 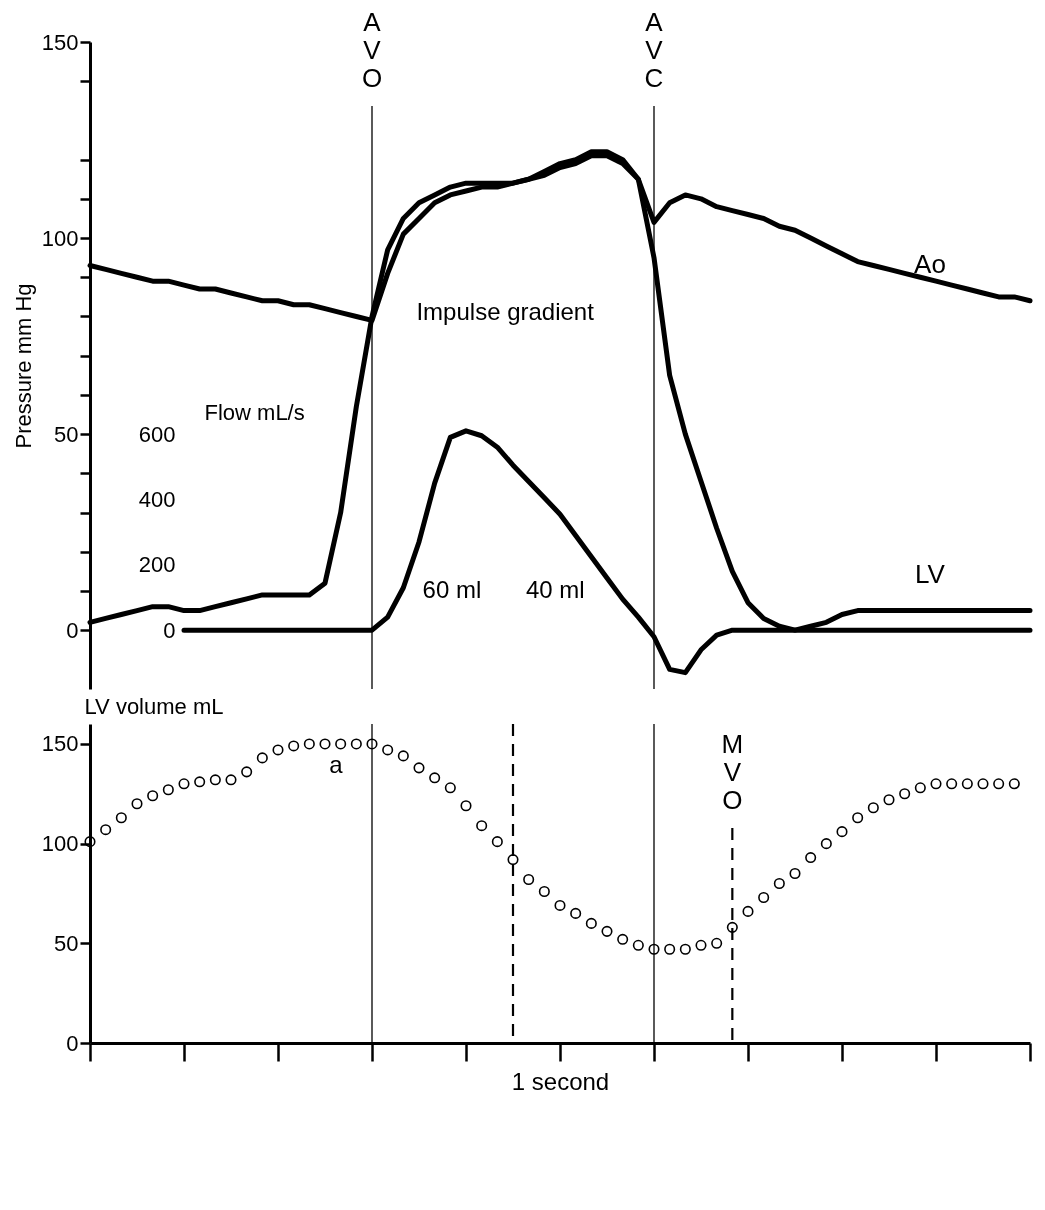 I want to click on annotation: MVO, so click(x=732, y=772).